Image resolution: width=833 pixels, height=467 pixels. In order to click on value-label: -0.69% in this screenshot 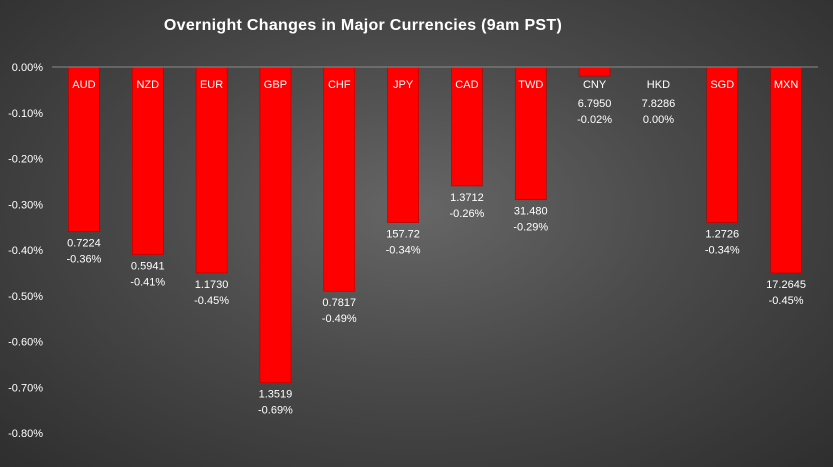, I will do `click(275, 411)`.